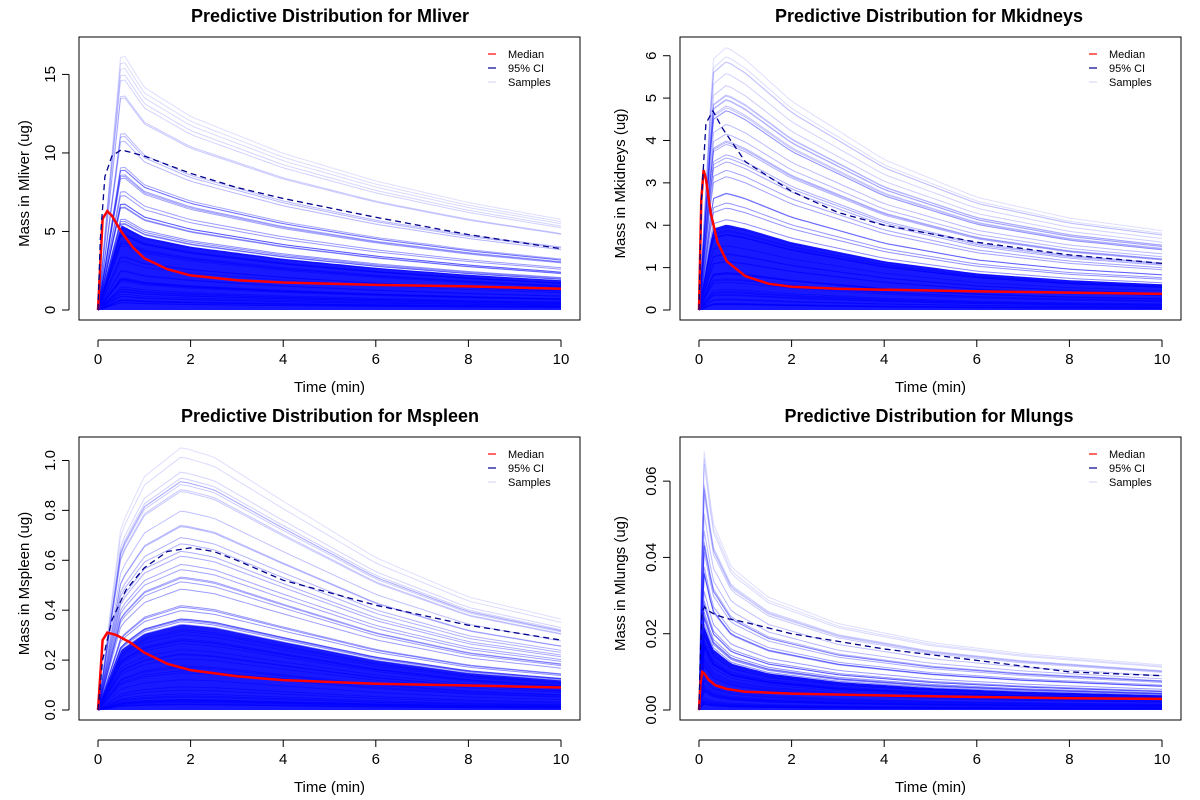  I want to click on y-tick-label: 0.2, so click(50, 660).